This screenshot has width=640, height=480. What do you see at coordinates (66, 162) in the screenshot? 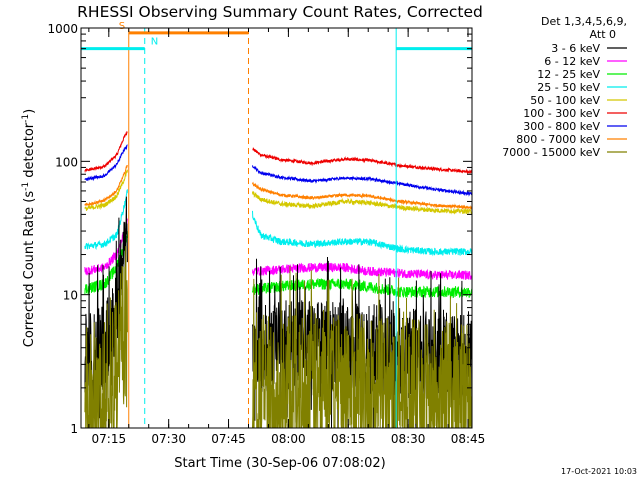
I see `y-tick-label: 100` at bounding box center [66, 162].